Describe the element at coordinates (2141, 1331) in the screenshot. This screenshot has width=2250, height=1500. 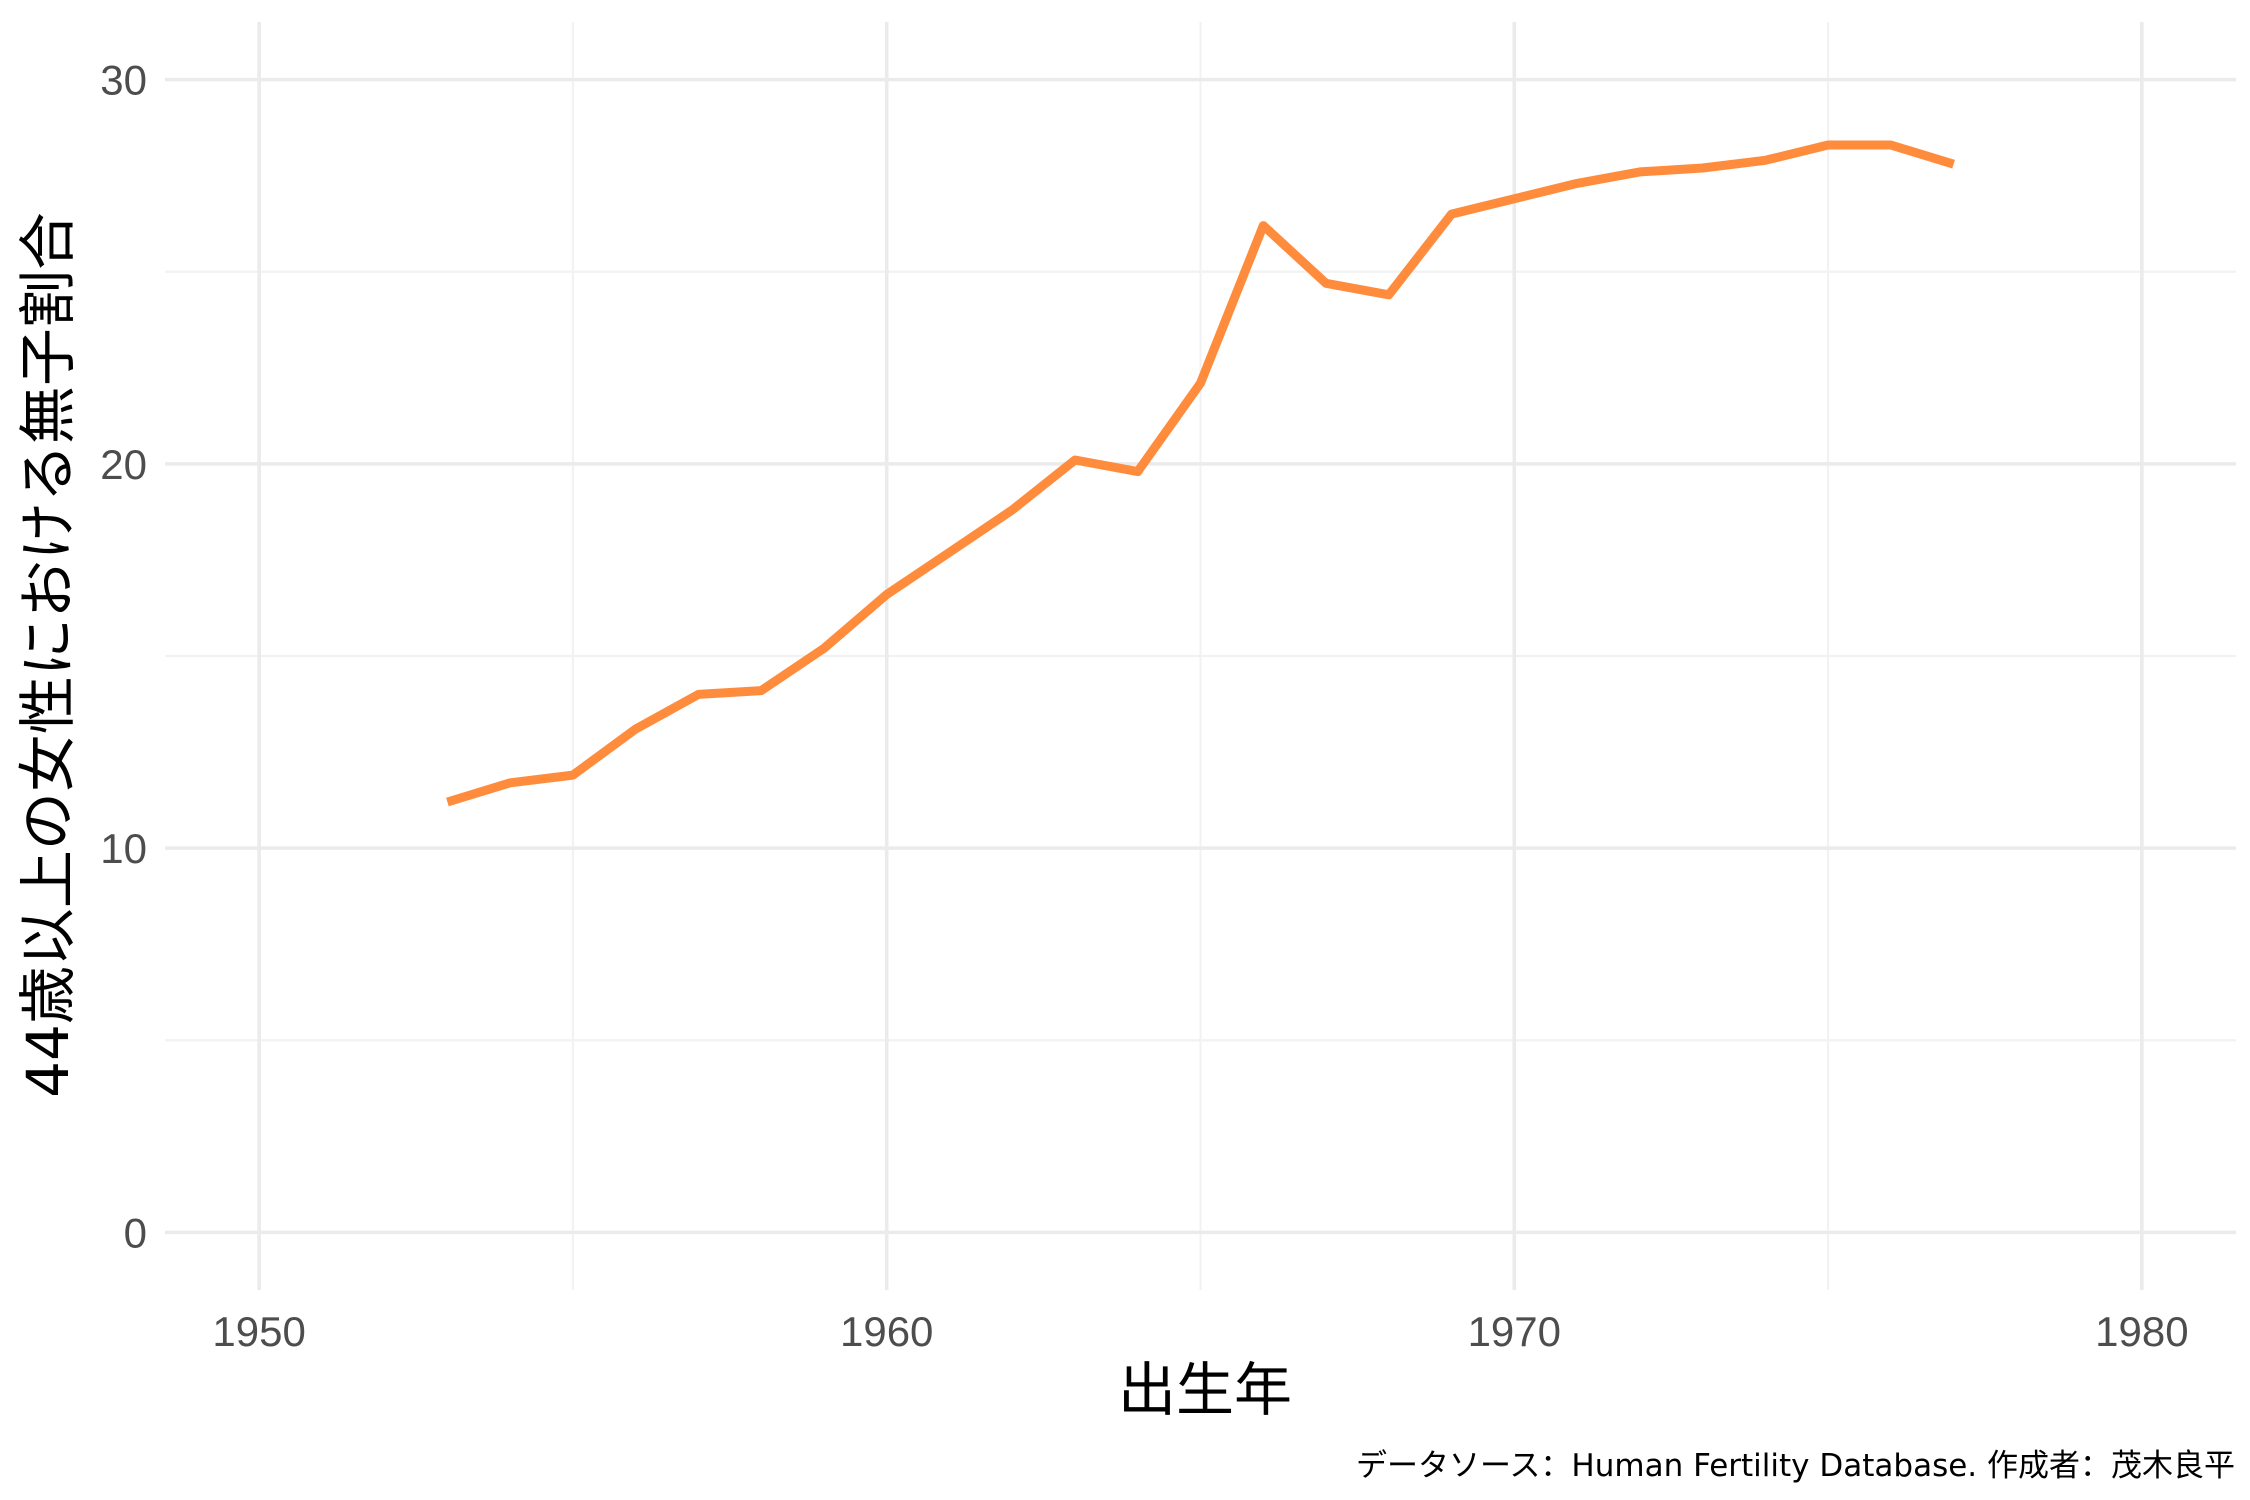
I see `x-tick-label: 1980` at that location.